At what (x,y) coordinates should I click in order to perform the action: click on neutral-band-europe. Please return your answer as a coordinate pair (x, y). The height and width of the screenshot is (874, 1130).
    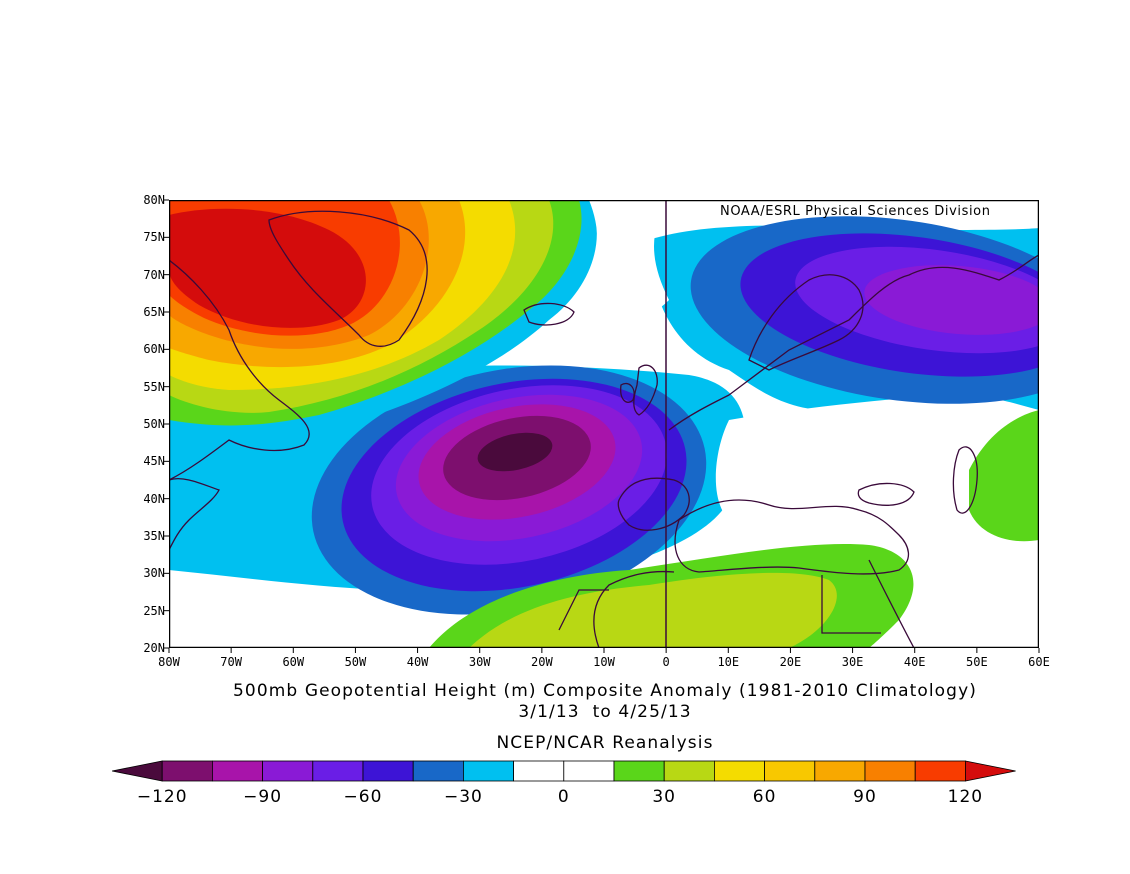
    Looking at the image, I should click on (877, 467).